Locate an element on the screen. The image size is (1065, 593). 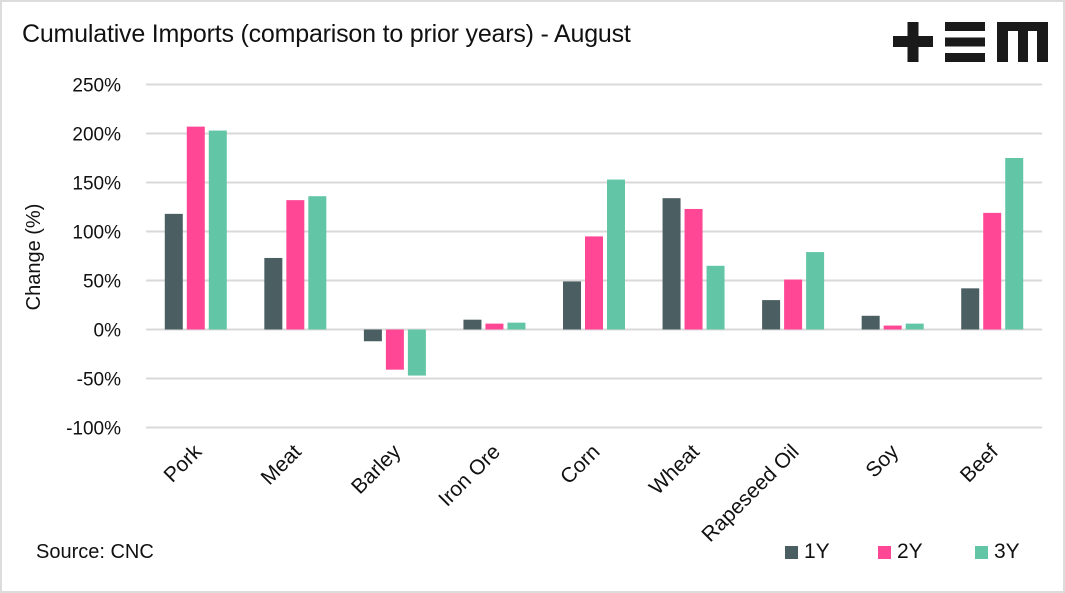
legend-item-3y: 3Y is located at coordinates (997, 552).